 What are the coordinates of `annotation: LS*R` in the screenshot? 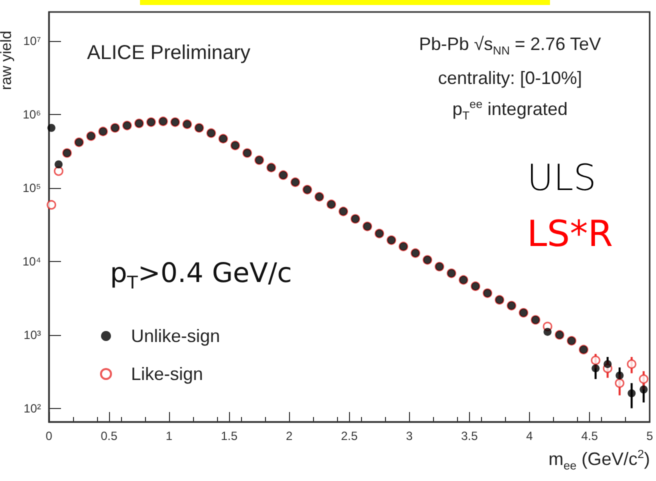 It's located at (570, 234).